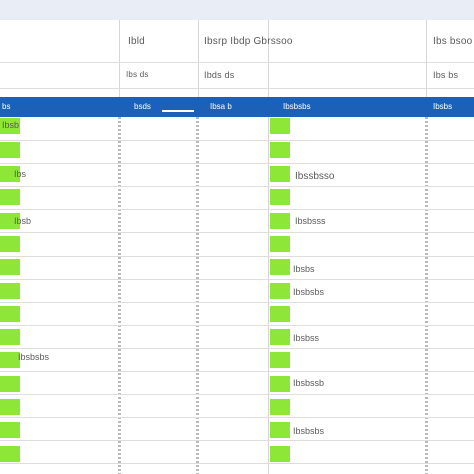 The image size is (474, 474). I want to click on subheader-col2: Ibs ds, so click(137, 74).